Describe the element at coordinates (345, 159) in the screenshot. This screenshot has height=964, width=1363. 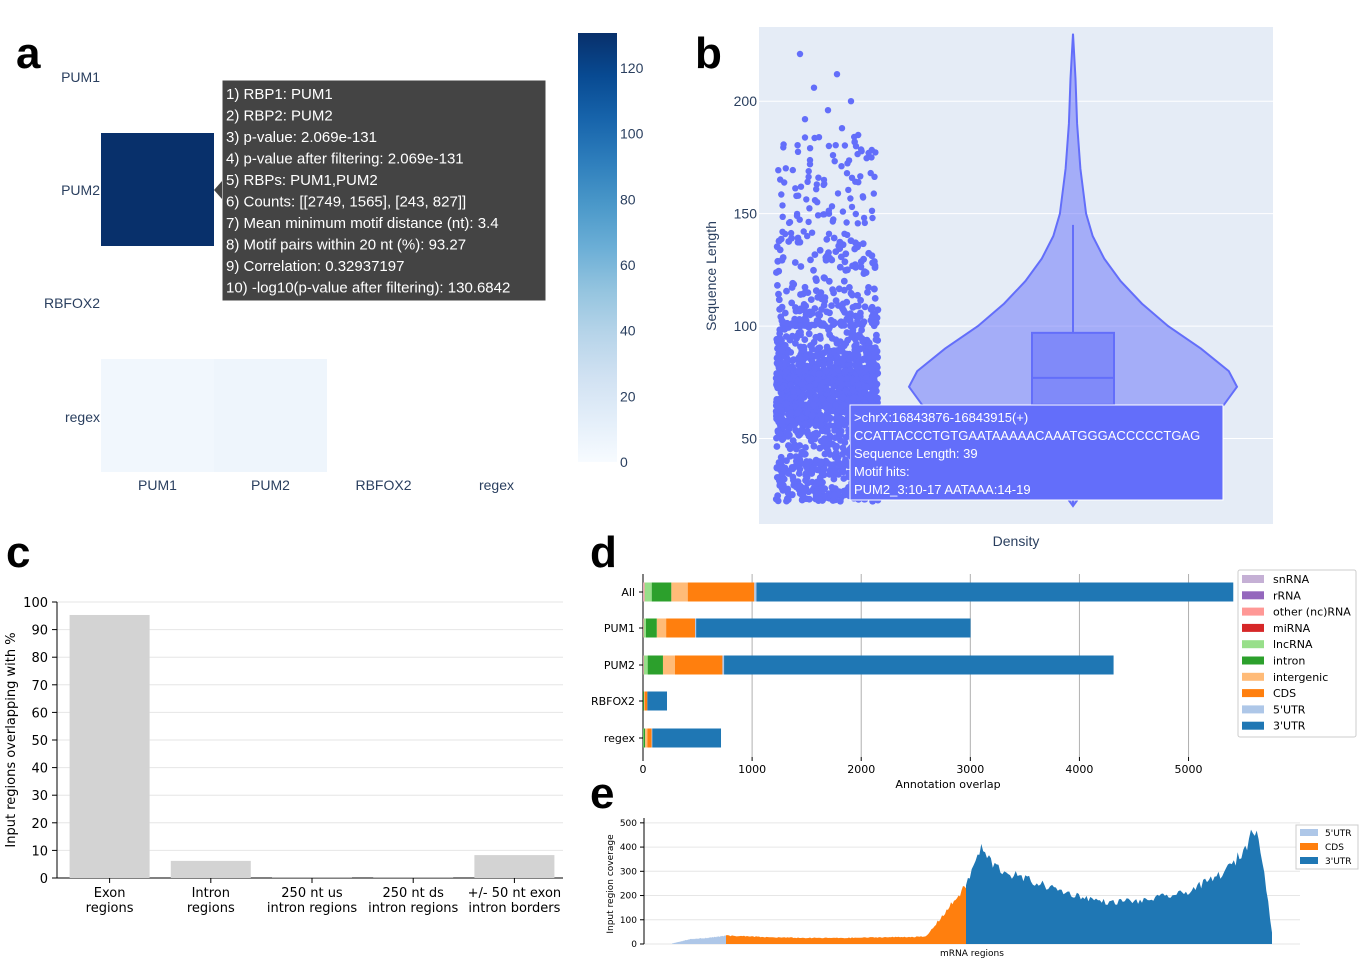
I see `tooltip-line: 4) p-value after filtering: 2.069e-131` at that location.